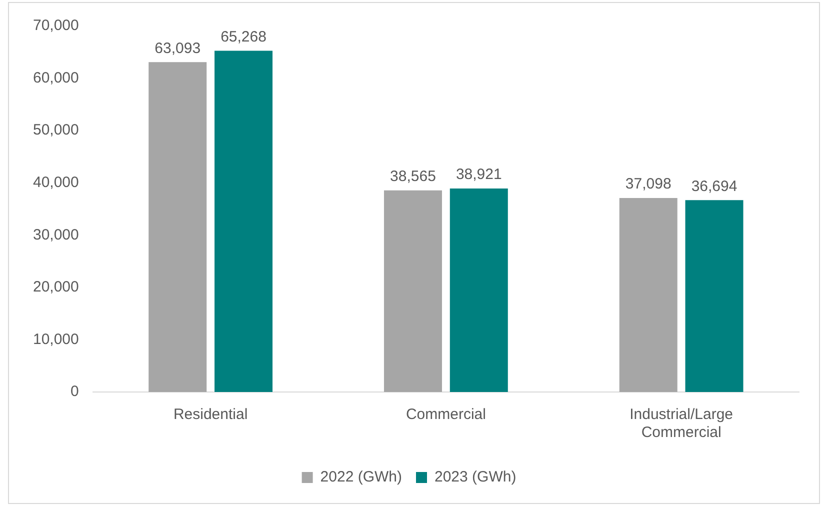  What do you see at coordinates (648, 184) in the screenshot?
I see `data-label: 37,098` at bounding box center [648, 184].